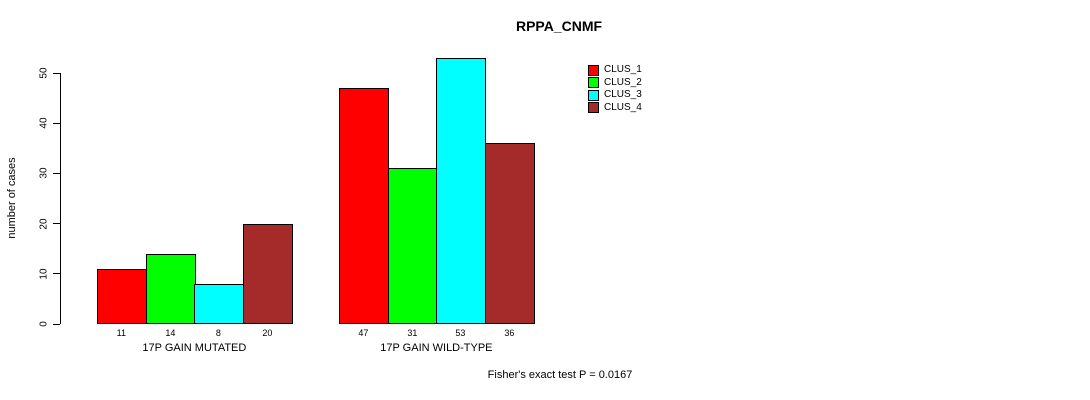  What do you see at coordinates (623, 95) in the screenshot?
I see `legend-label: CLUS_3` at bounding box center [623, 95].